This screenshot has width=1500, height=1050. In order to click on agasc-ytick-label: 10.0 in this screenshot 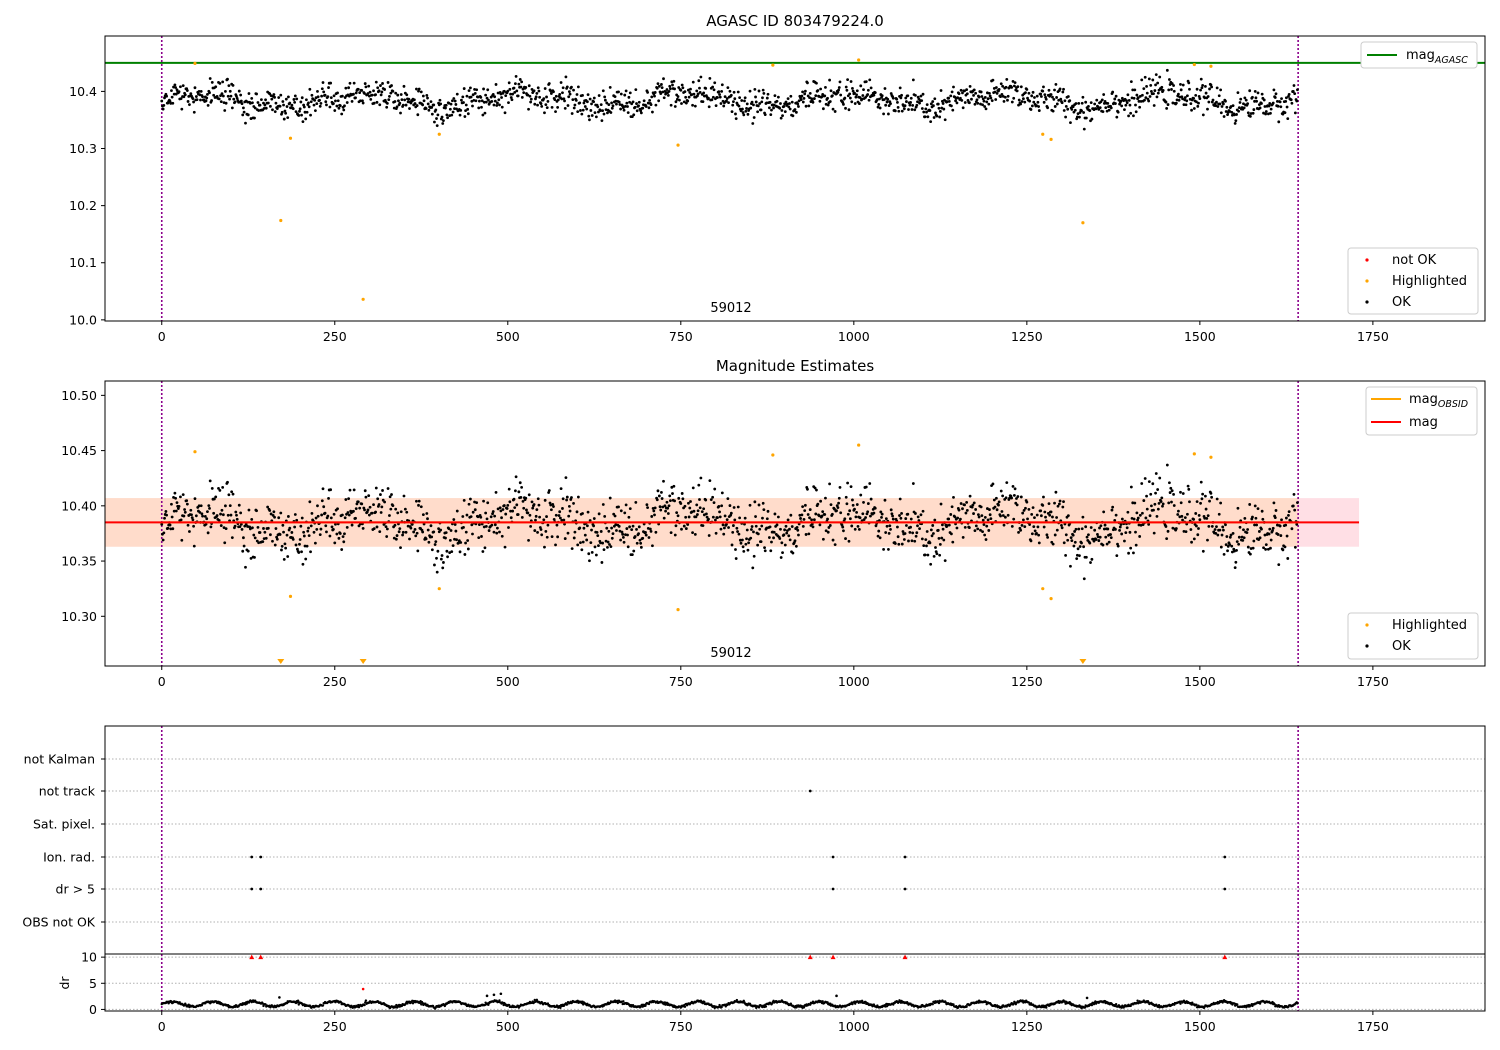, I will do `click(83, 319)`.